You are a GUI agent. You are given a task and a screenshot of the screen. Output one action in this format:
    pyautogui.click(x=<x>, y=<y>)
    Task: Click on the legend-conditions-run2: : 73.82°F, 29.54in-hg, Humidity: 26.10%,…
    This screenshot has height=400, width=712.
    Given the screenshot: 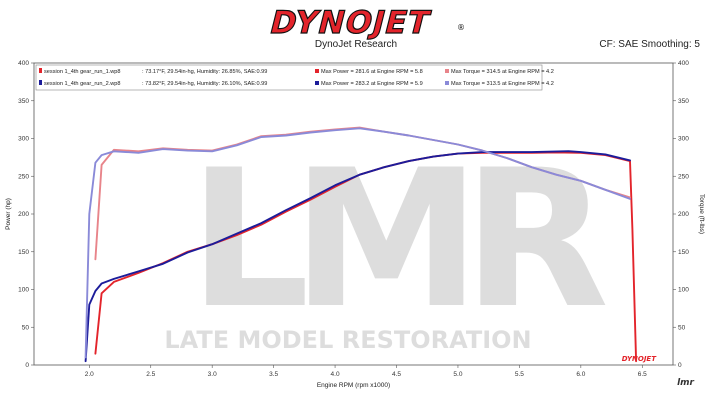 What is the action you would take?
    pyautogui.click(x=204, y=84)
    